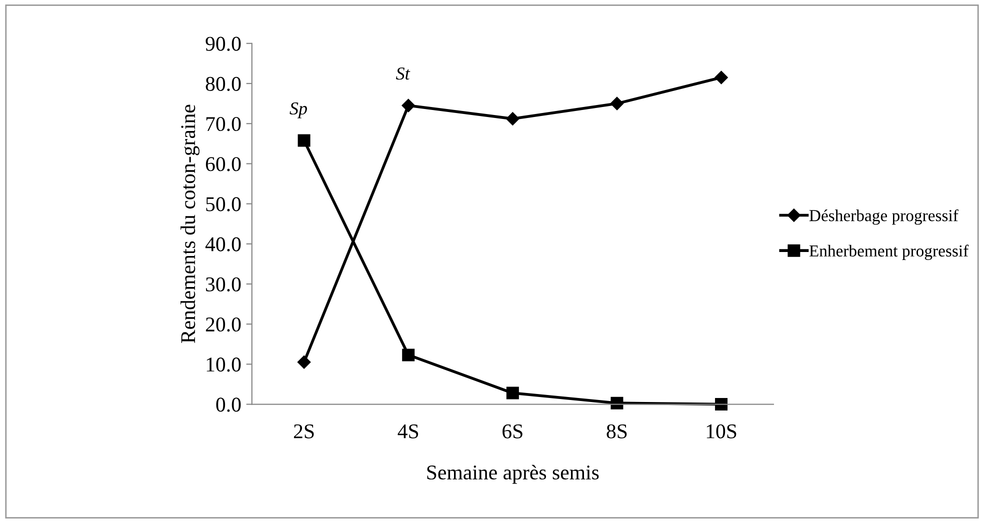 This screenshot has height=523, width=984. What do you see at coordinates (223, 284) in the screenshot?
I see `y-tick-label: 30.0` at bounding box center [223, 284].